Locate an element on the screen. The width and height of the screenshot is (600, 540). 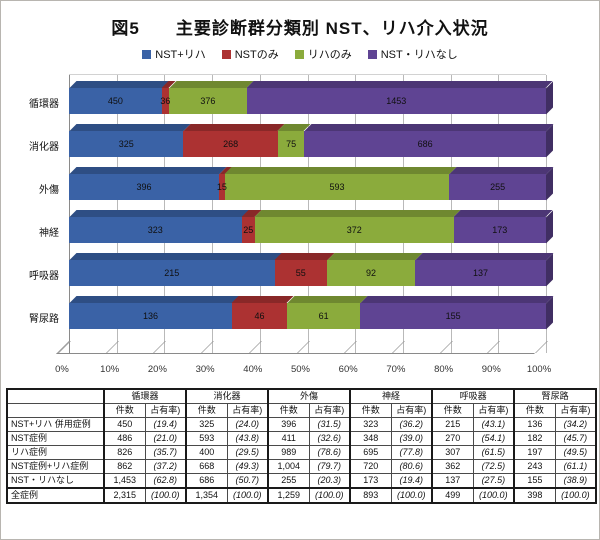
count-cell: 400 is located at coordinates (206, 452).